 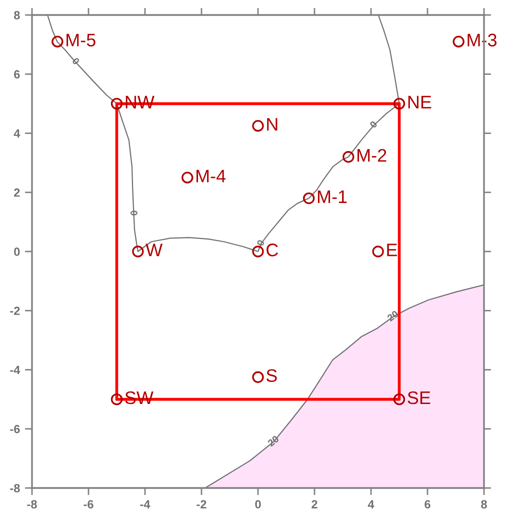 What do you see at coordinates (419, 397) in the screenshot?
I see `data-label: SE` at bounding box center [419, 397].